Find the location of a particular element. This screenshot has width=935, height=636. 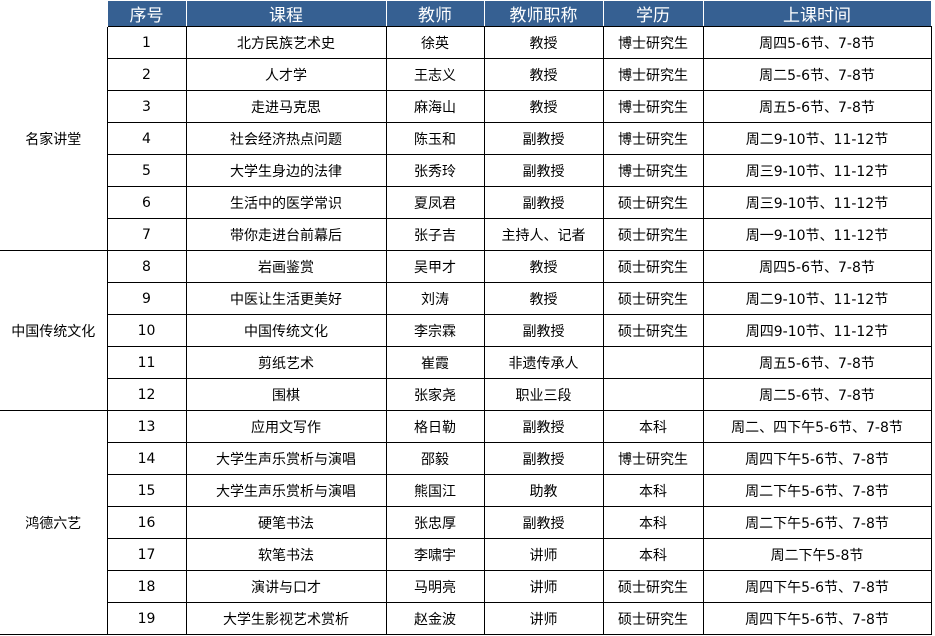

cell-index: 14 is located at coordinates (146, 458).